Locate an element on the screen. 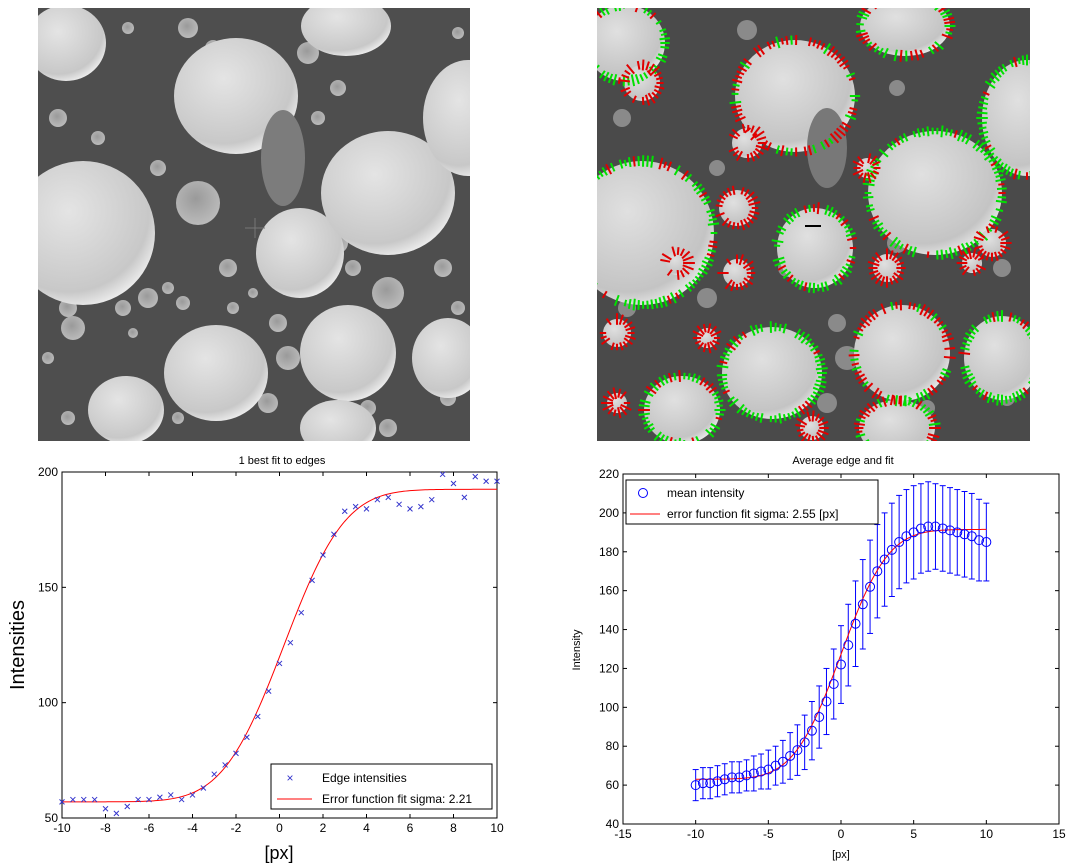 The width and height of the screenshot is (1073, 865). y-tick-label: 80 is located at coordinates (613, 746).